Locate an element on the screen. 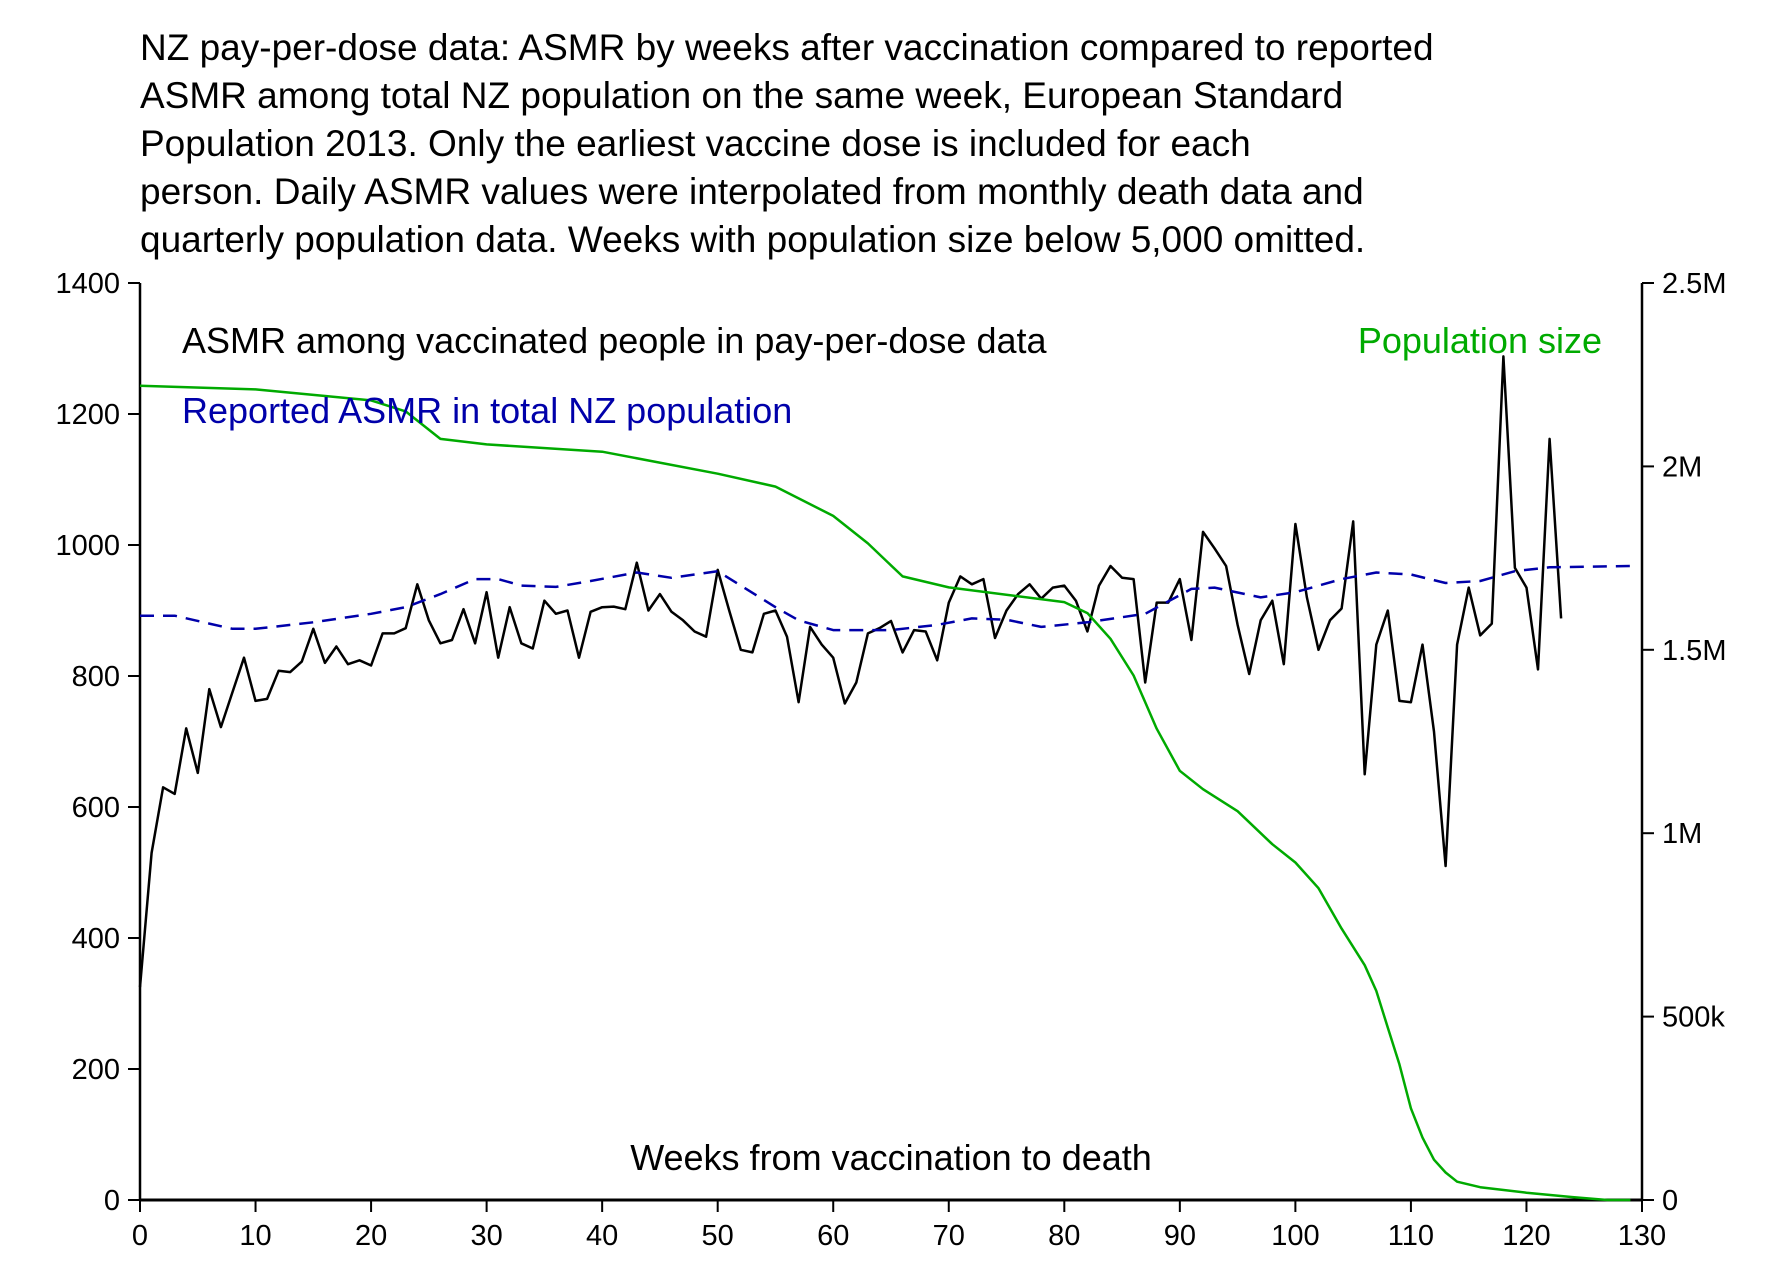 This screenshot has width=1775, height=1282. y-tick-label-left: 1000 is located at coordinates (87, 546).